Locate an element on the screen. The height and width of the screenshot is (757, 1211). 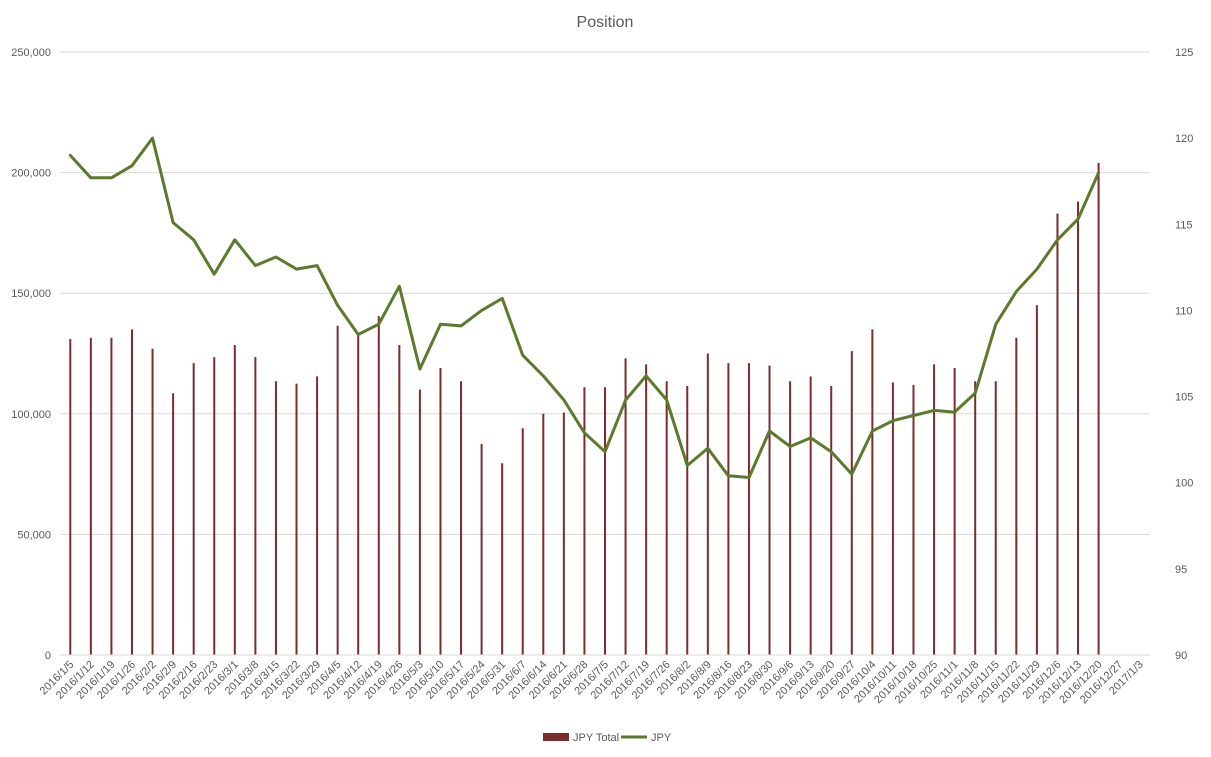
left-tick-label: 50,000 is located at coordinates (34, 535).